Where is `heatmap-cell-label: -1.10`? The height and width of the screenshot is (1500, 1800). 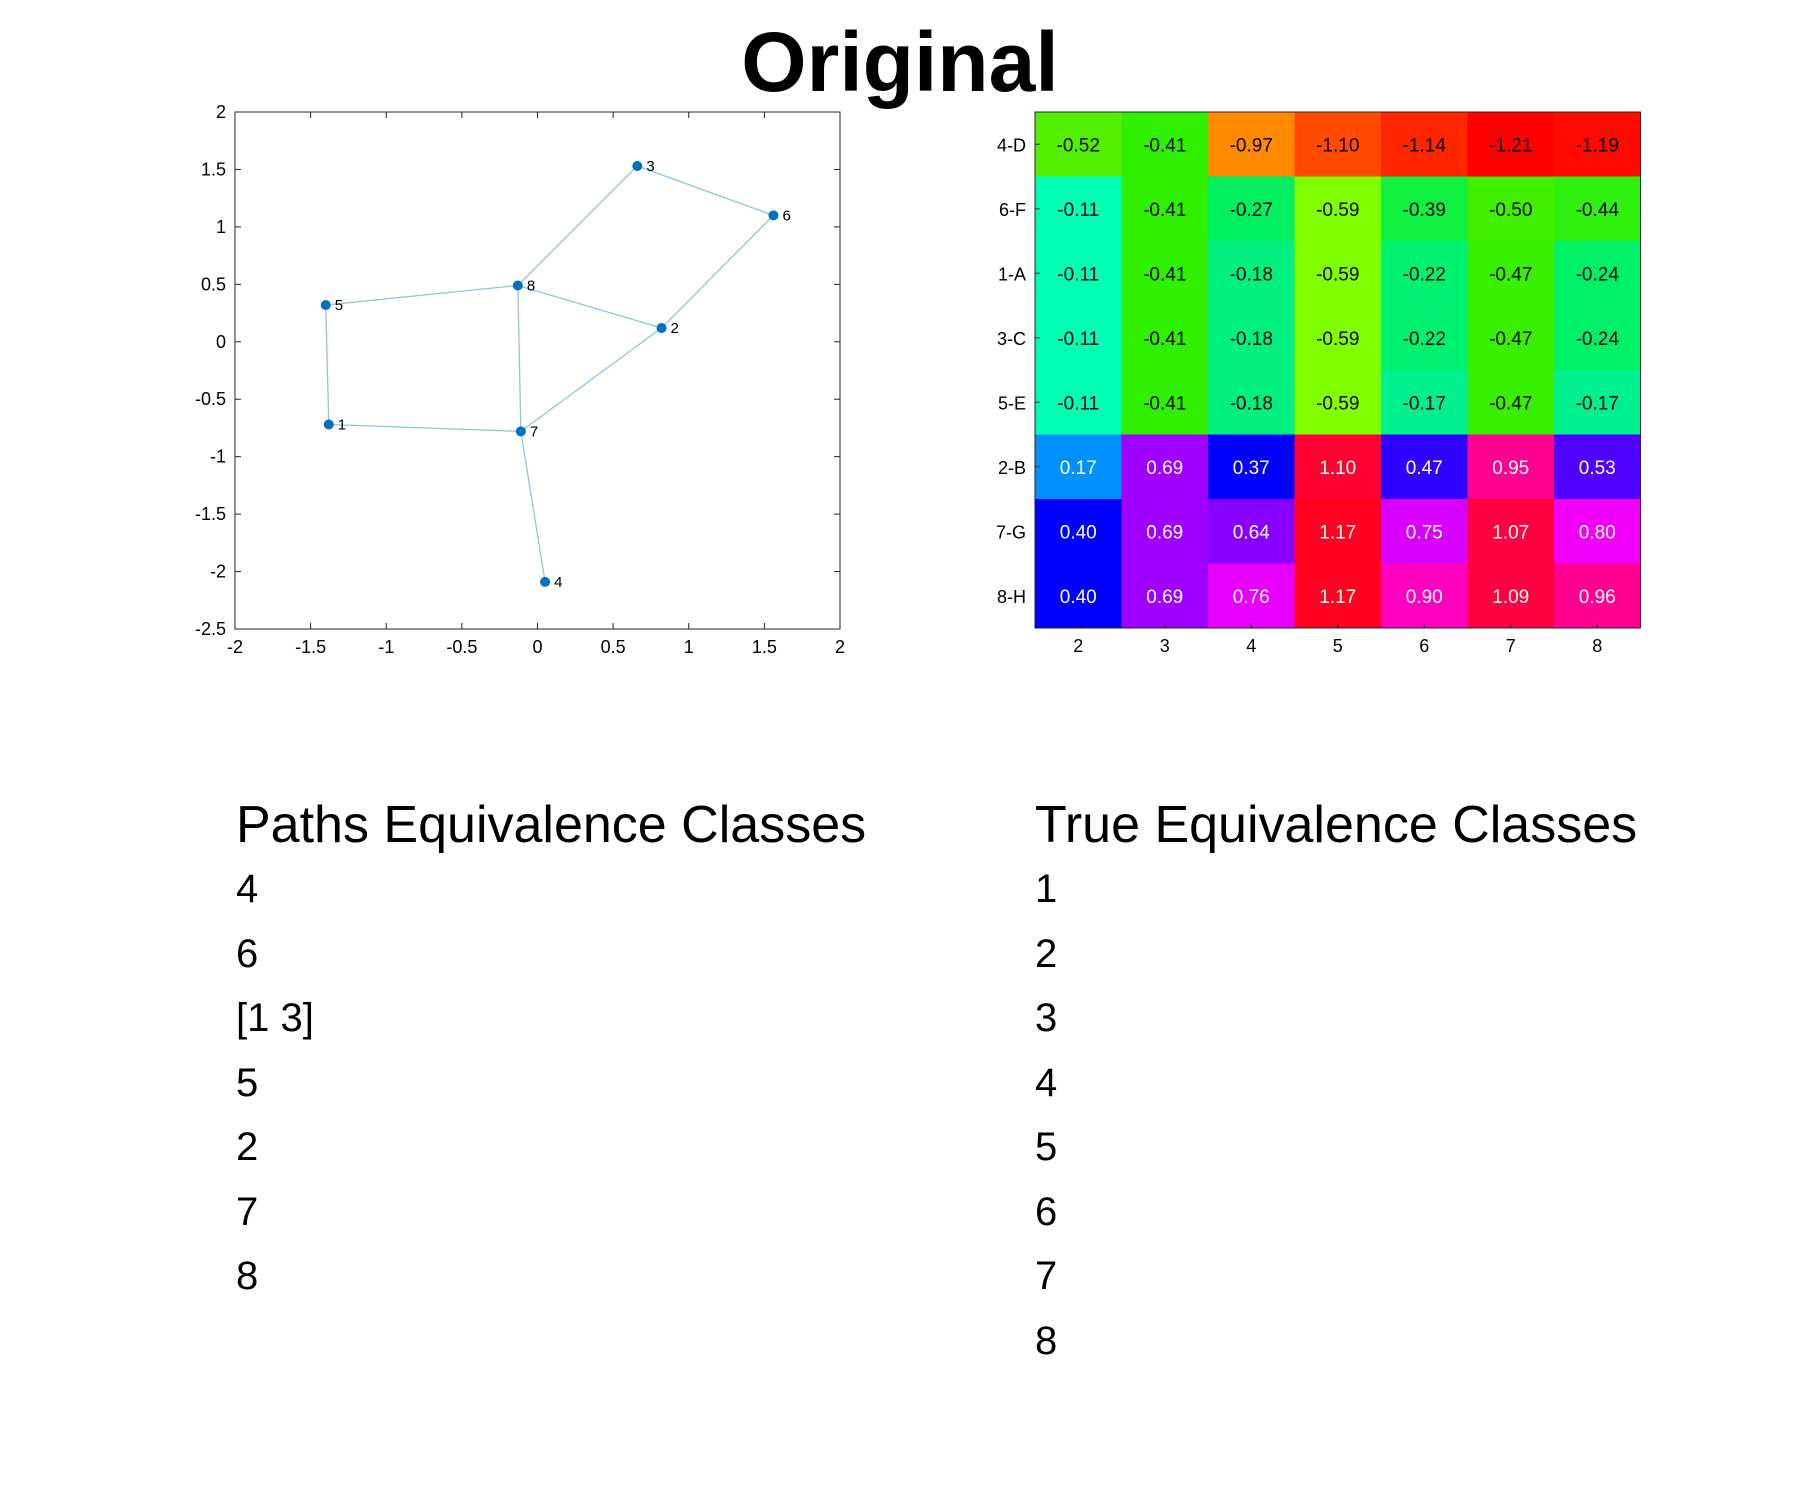 heatmap-cell-label: -1.10 is located at coordinates (1337, 145).